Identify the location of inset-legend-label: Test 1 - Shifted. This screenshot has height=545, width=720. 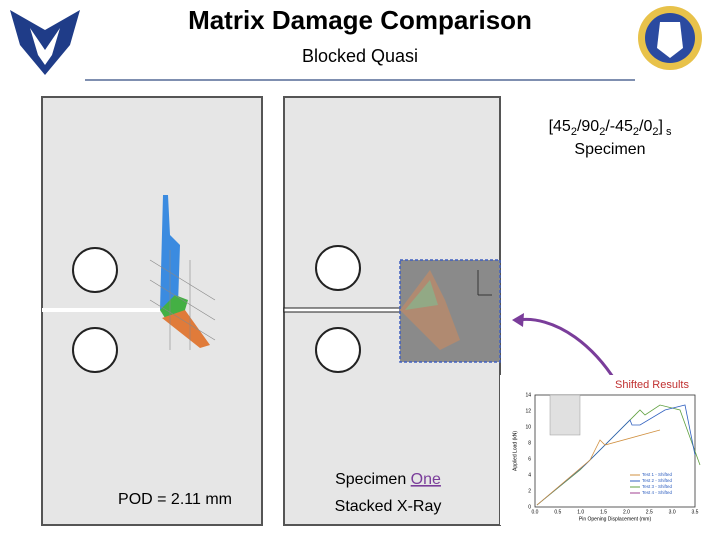
(657, 474).